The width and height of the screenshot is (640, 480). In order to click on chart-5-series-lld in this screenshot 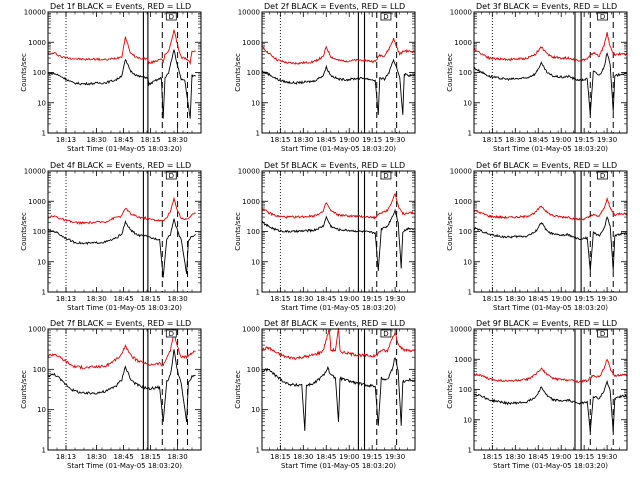, I will do `click(338, 206)`.